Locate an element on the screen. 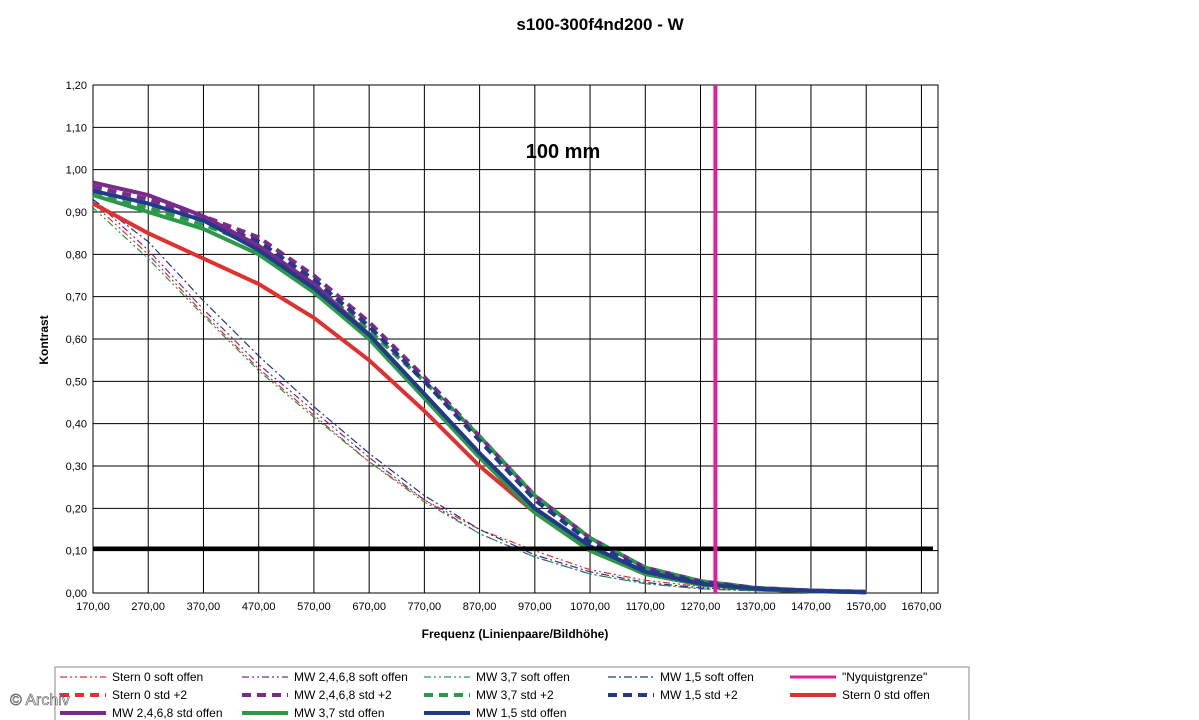 This screenshot has width=1199, height=720. legend-label: MW 1,5 std +2 is located at coordinates (699, 695).